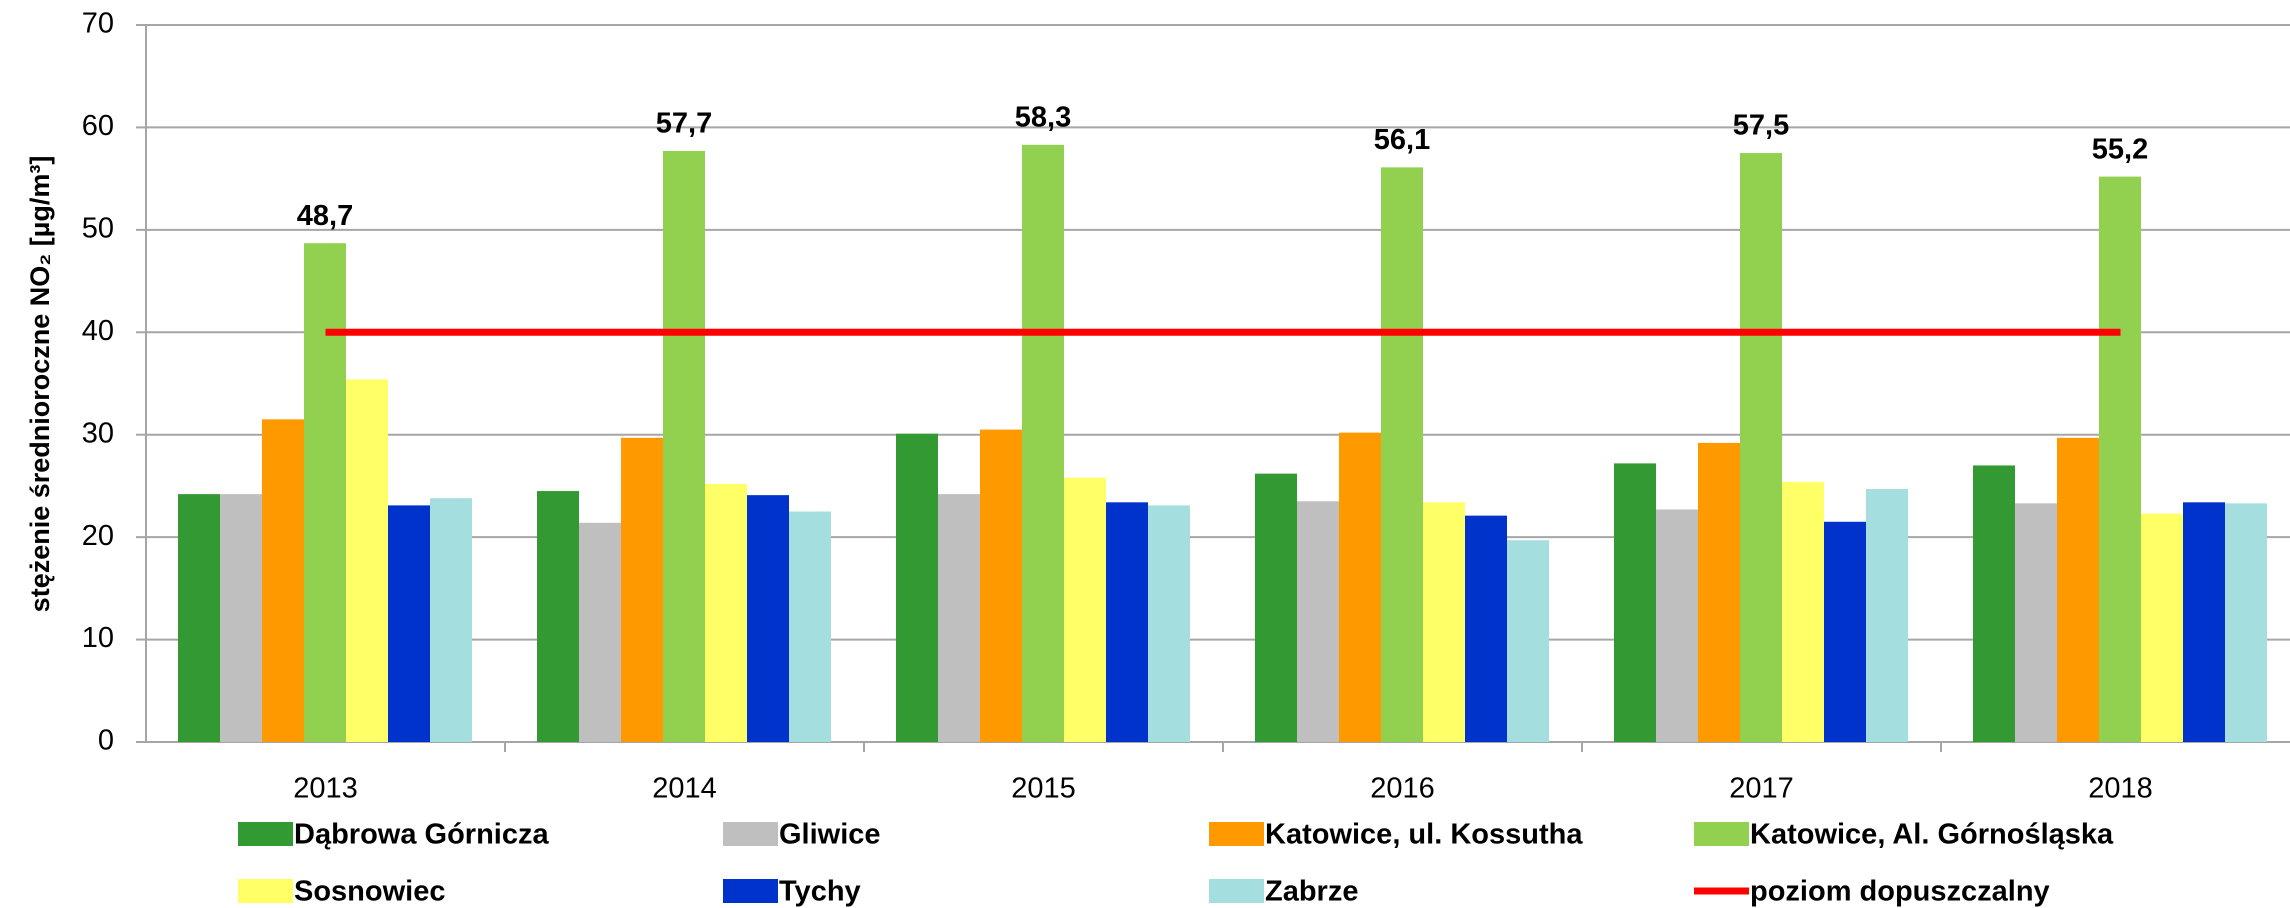 The image size is (2290, 908). Describe the element at coordinates (2120, 789) in the screenshot. I see `x-tick-label: 2018` at that location.